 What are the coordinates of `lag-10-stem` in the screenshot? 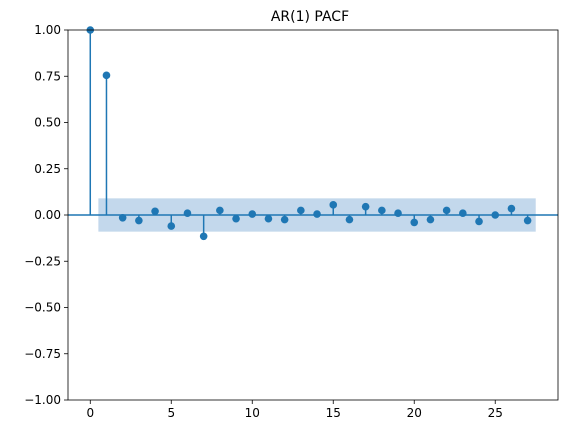 It's located at (252, 214).